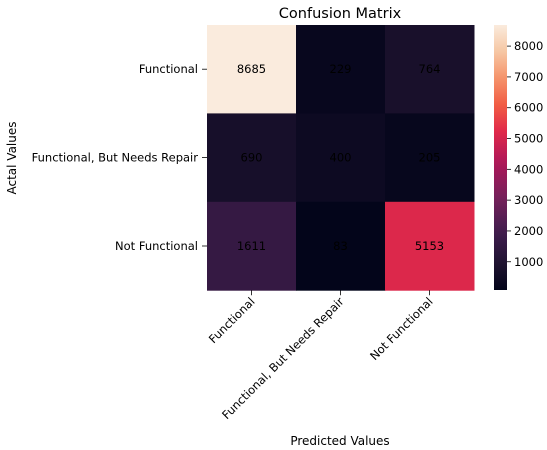 The height and width of the screenshot is (450, 547). Describe the element at coordinates (528, 169) in the screenshot. I see `colorbar-tick-label: 4000` at that location.